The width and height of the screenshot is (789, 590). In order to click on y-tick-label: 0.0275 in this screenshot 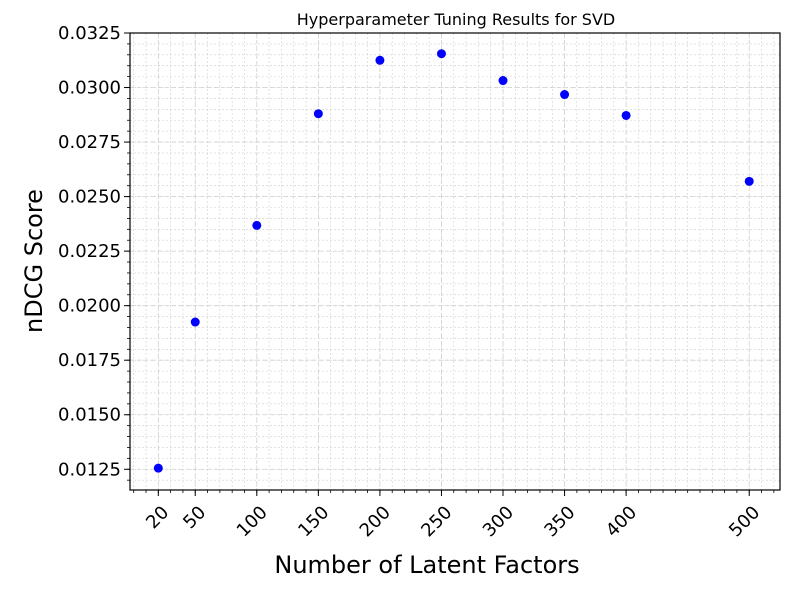, I will do `click(89, 142)`.